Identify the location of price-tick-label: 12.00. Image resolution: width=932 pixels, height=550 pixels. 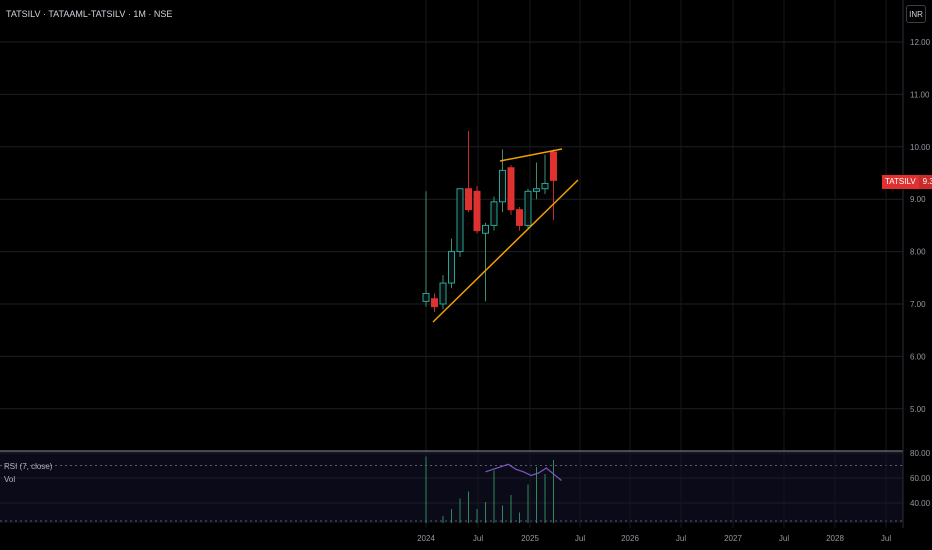
(920, 42).